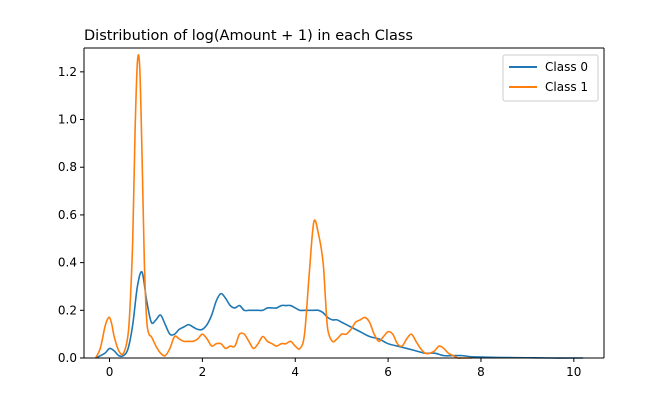 The height and width of the screenshot is (403, 672). Describe the element at coordinates (295, 372) in the screenshot. I see `x-tick-label: 4` at that location.